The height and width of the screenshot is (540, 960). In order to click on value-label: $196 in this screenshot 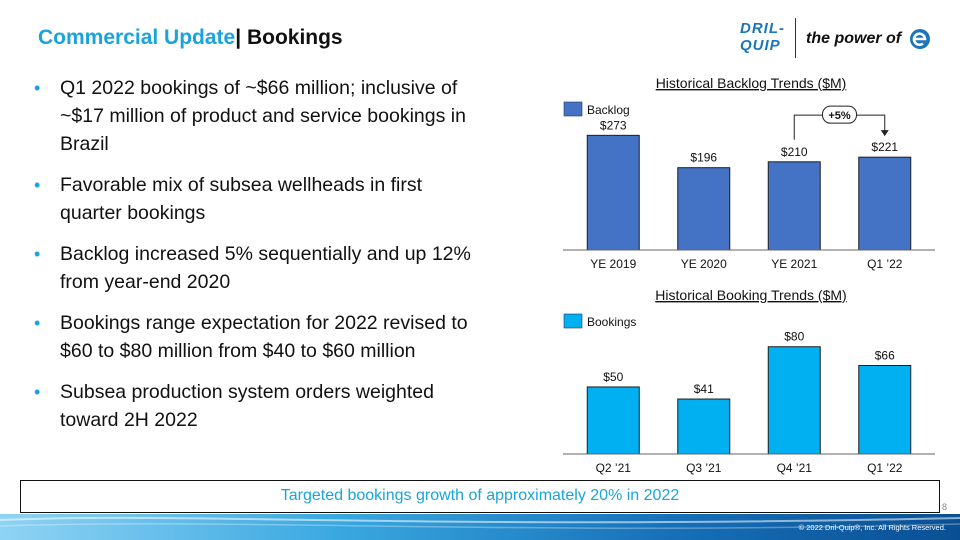, I will do `click(703, 158)`.